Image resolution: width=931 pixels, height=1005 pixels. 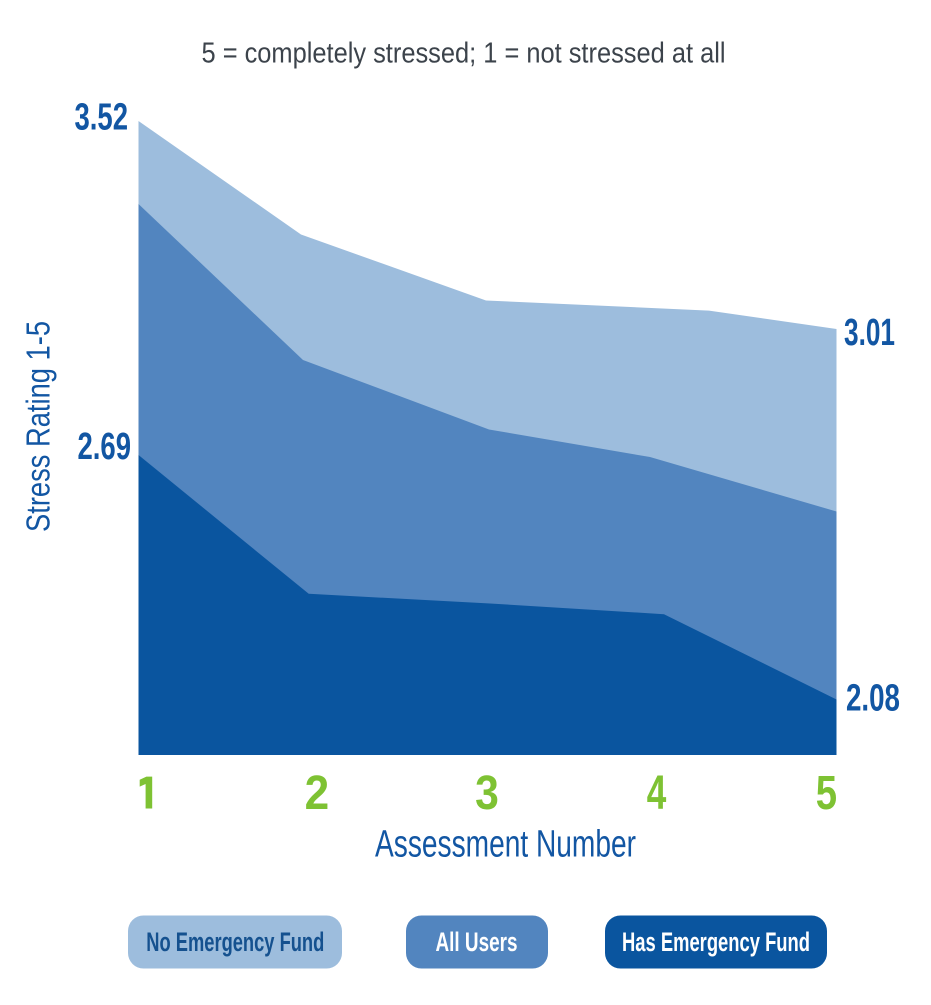 I want to click on svg-text: 3.52, so click(x=102, y=118).